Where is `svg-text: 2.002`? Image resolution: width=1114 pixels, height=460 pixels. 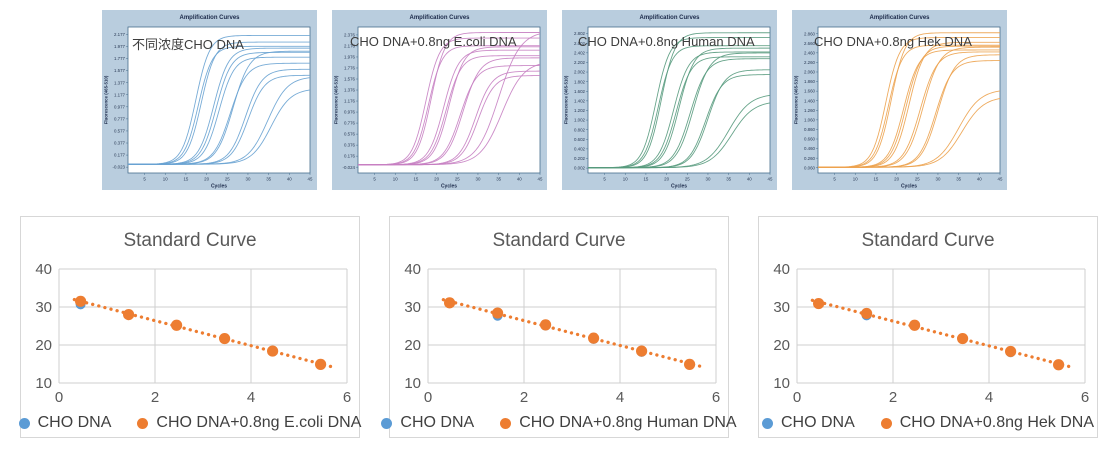 svg-text: 2.002 is located at coordinates (580, 72).